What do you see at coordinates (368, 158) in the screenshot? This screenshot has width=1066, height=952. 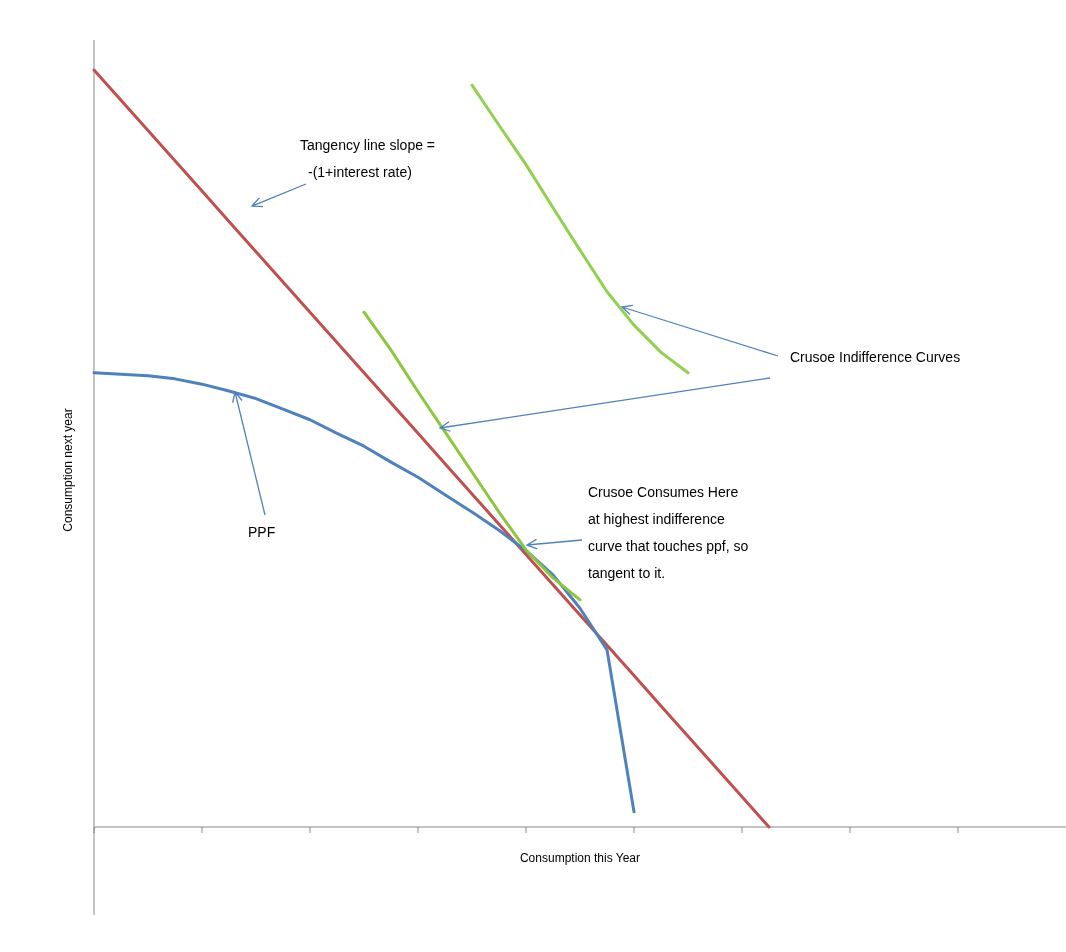 I see `annotation: Tangency line slope = -(1+interest rate)` at bounding box center [368, 158].